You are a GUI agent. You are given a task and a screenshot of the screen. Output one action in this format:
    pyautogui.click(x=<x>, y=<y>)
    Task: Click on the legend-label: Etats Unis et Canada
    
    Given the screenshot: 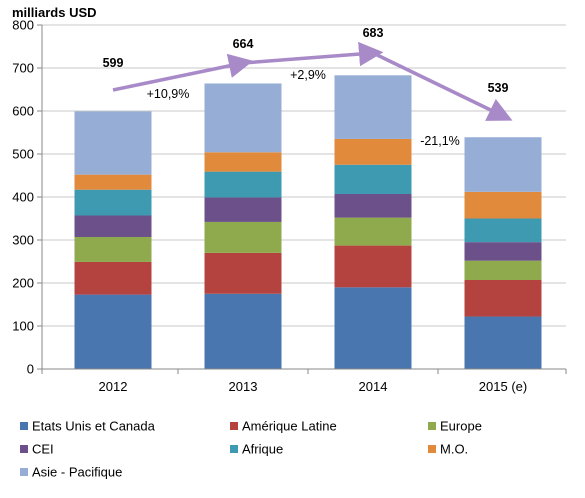 What is the action you would take?
    pyautogui.click(x=94, y=426)
    